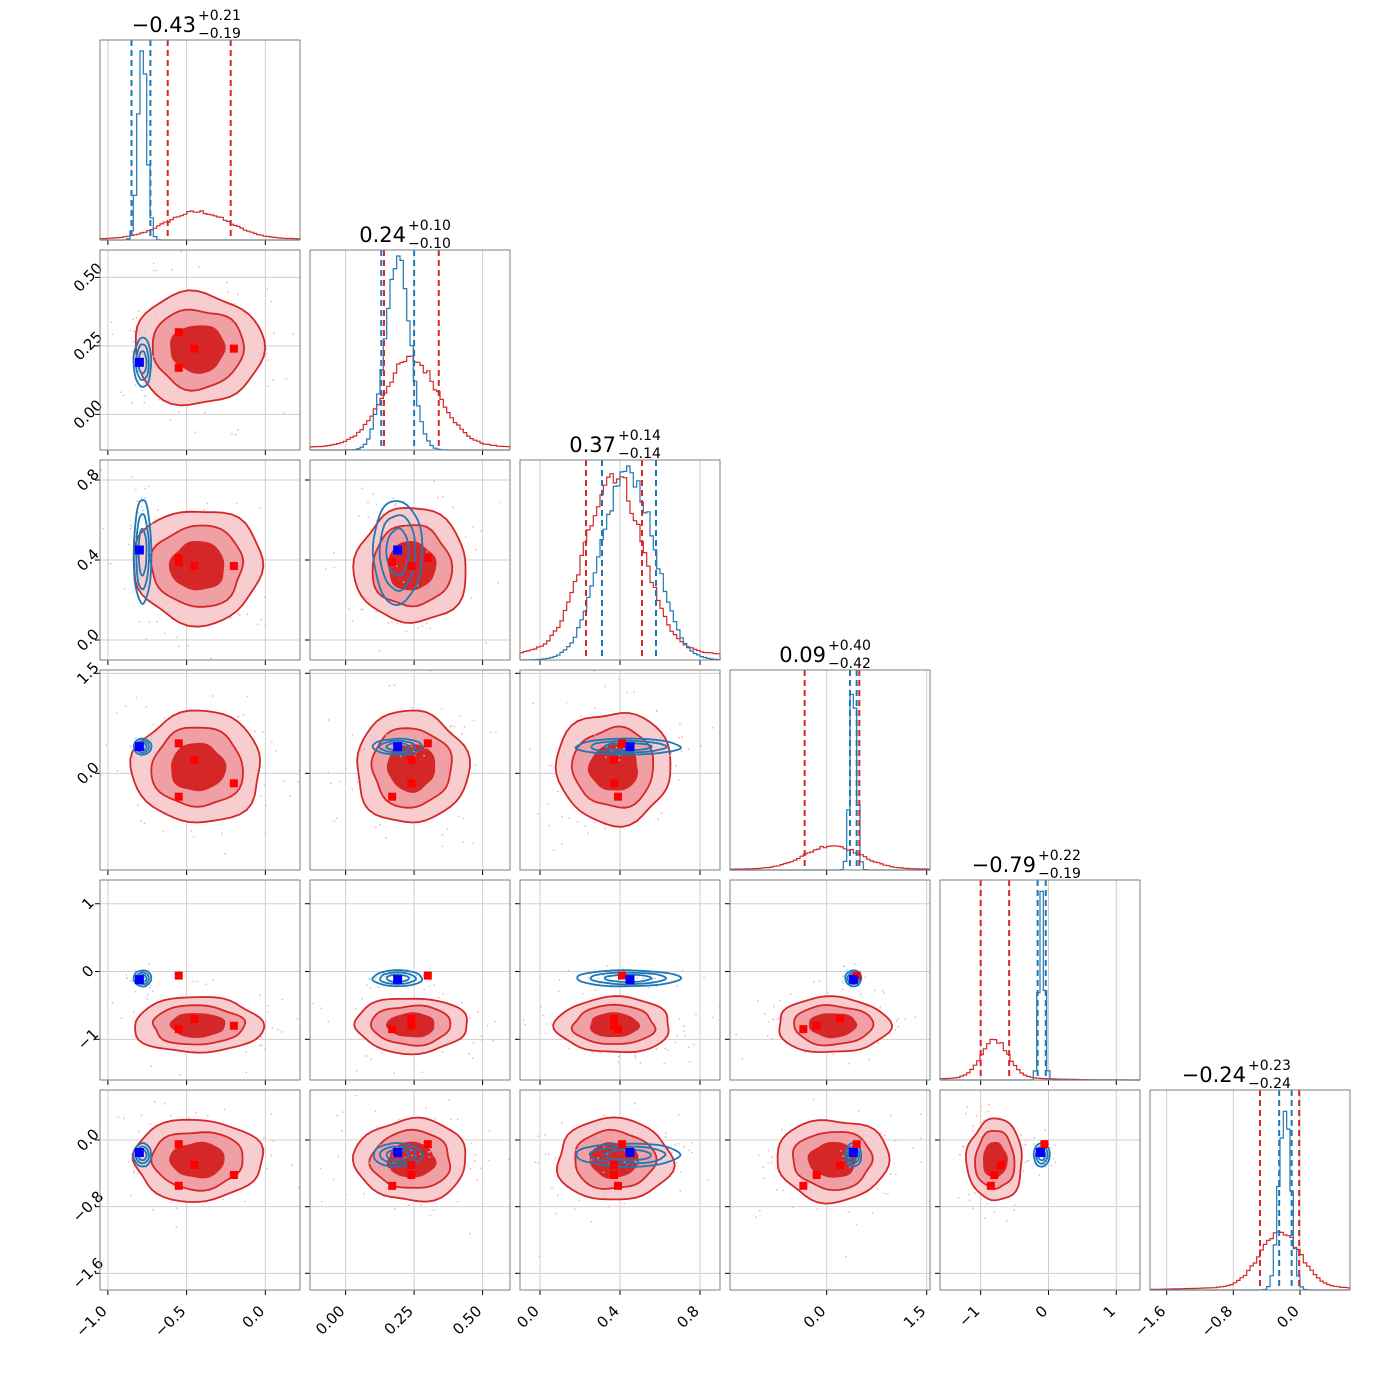  I want to click on x-tick-label: −1, so click(969, 1316).